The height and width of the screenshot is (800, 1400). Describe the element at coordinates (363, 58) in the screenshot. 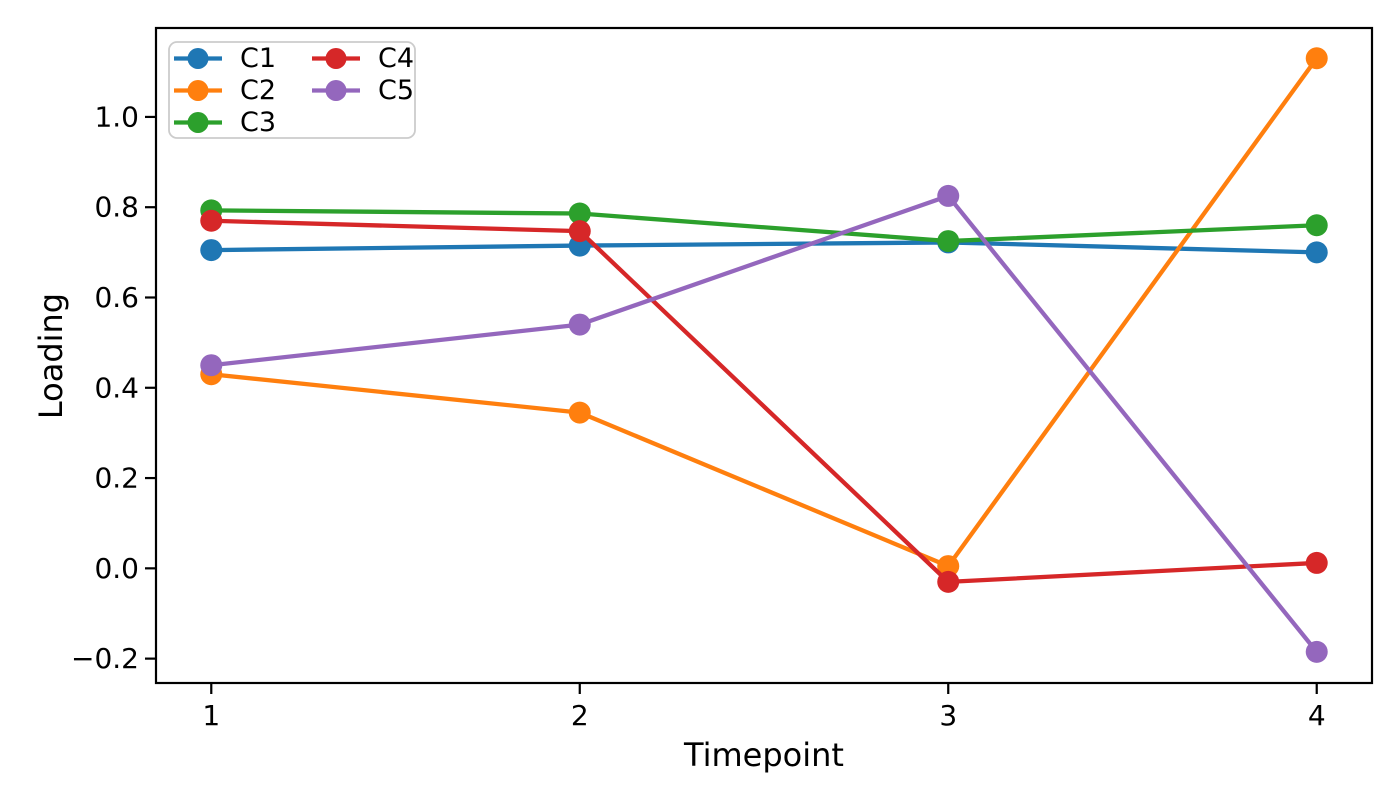

I see `legend-entry-C4: C4` at that location.